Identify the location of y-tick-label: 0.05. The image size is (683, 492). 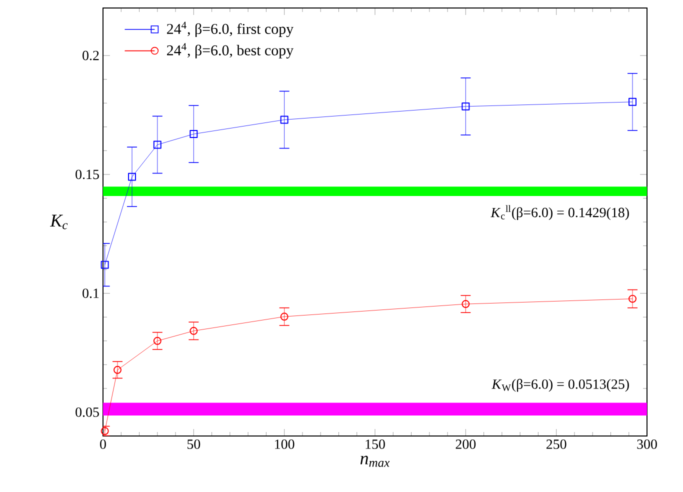
(87, 412).